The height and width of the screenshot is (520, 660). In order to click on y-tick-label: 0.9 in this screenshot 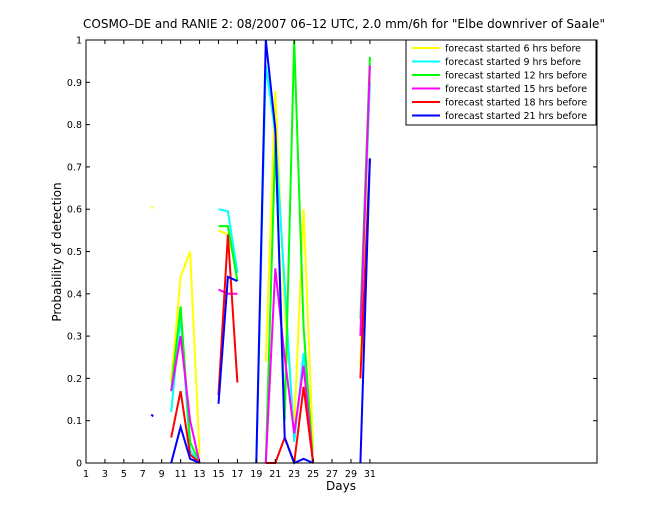, I will do `click(74, 83)`.